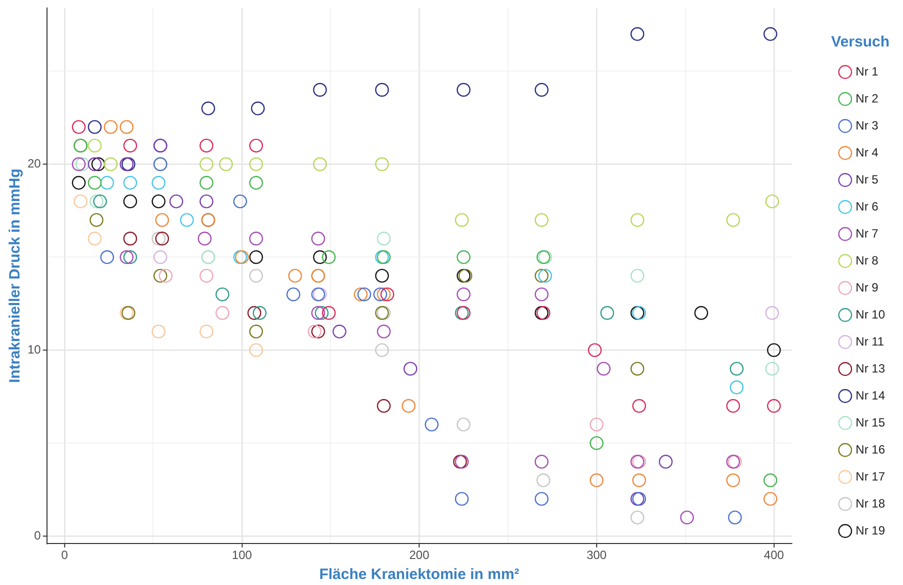  Describe the element at coordinates (870, 341) in the screenshot. I see `legend-label: Nr 11` at that location.